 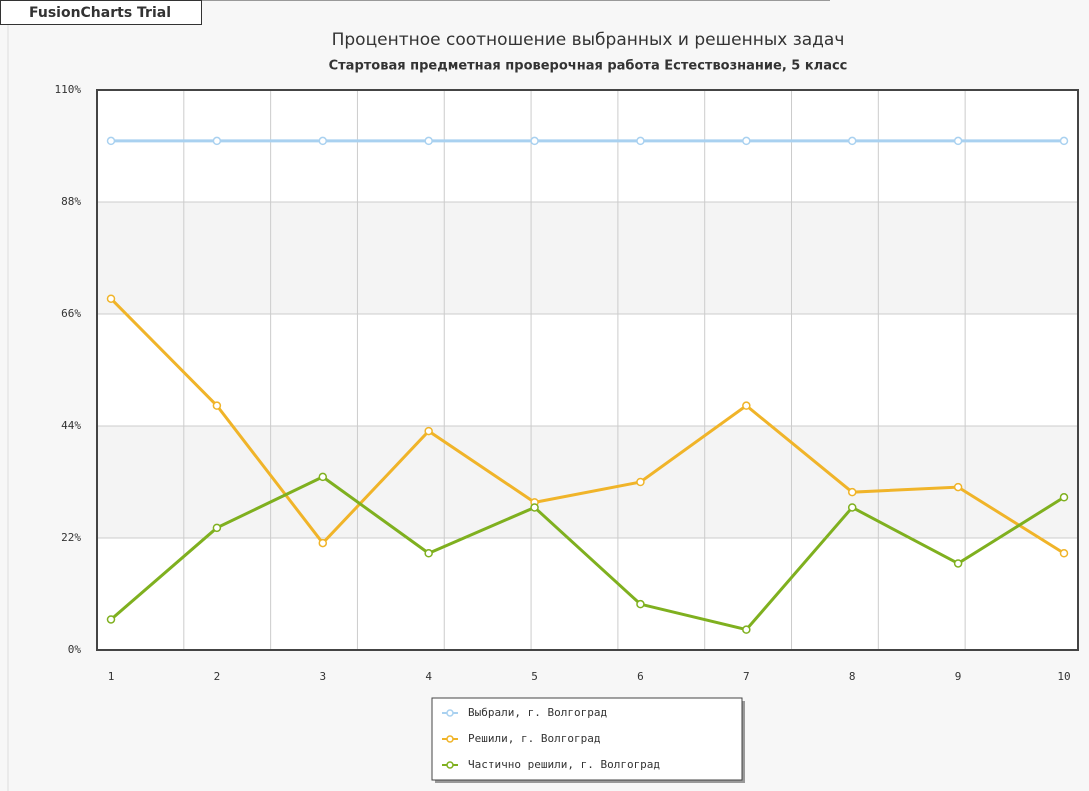 I want to click on legend, so click(x=587, y=739).